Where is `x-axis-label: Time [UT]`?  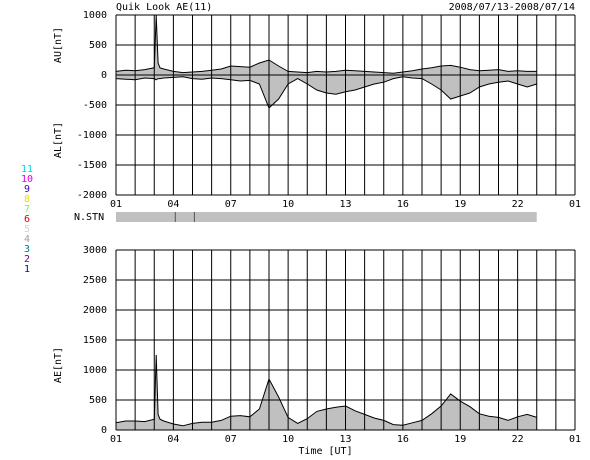
x-axis-label: Time [UT] is located at coordinates (325, 451).